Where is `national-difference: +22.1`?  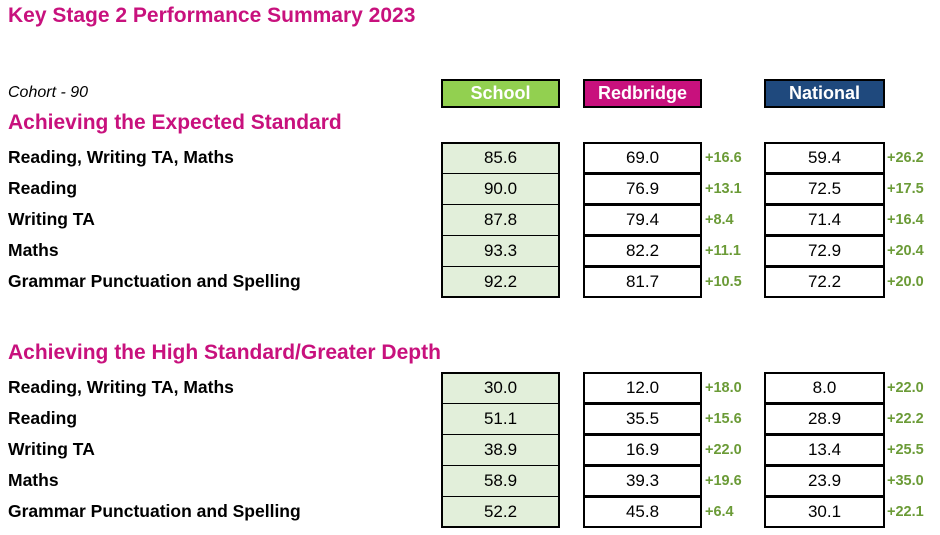
national-difference: +22.1 is located at coordinates (905, 512).